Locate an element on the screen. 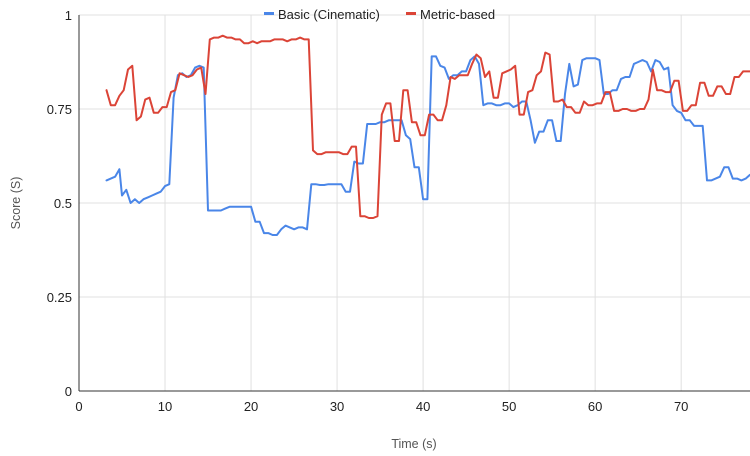 This screenshot has height=456, width=750. x-axis-title: Time (s) is located at coordinates (413, 444).